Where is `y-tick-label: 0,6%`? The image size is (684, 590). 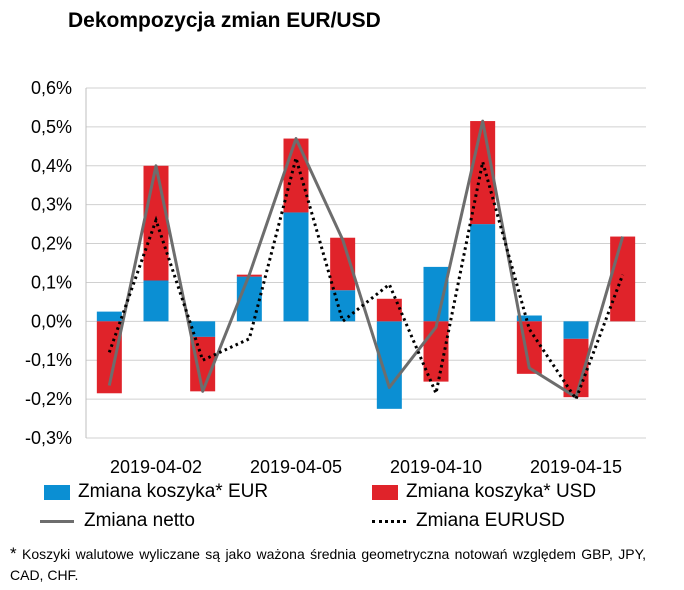 y-tick-label: 0,6% is located at coordinates (51, 88).